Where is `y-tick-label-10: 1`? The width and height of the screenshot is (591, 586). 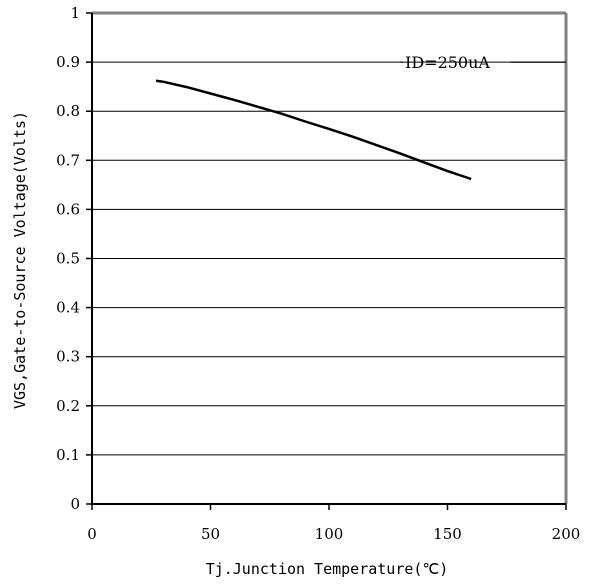 y-tick-label-10: 1 is located at coordinates (75, 13).